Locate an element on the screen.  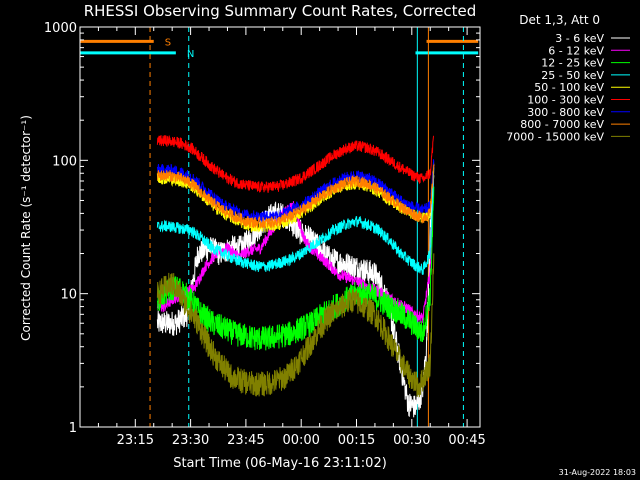
y-tick-label: 100 is located at coordinates (64, 161).